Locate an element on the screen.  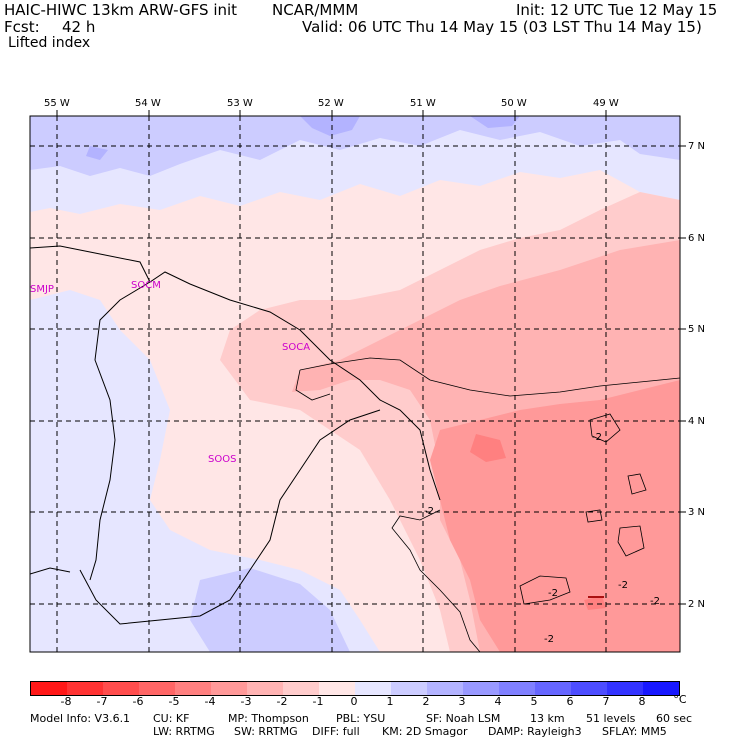
contour-label-6: -2 is located at coordinates (549, 639).